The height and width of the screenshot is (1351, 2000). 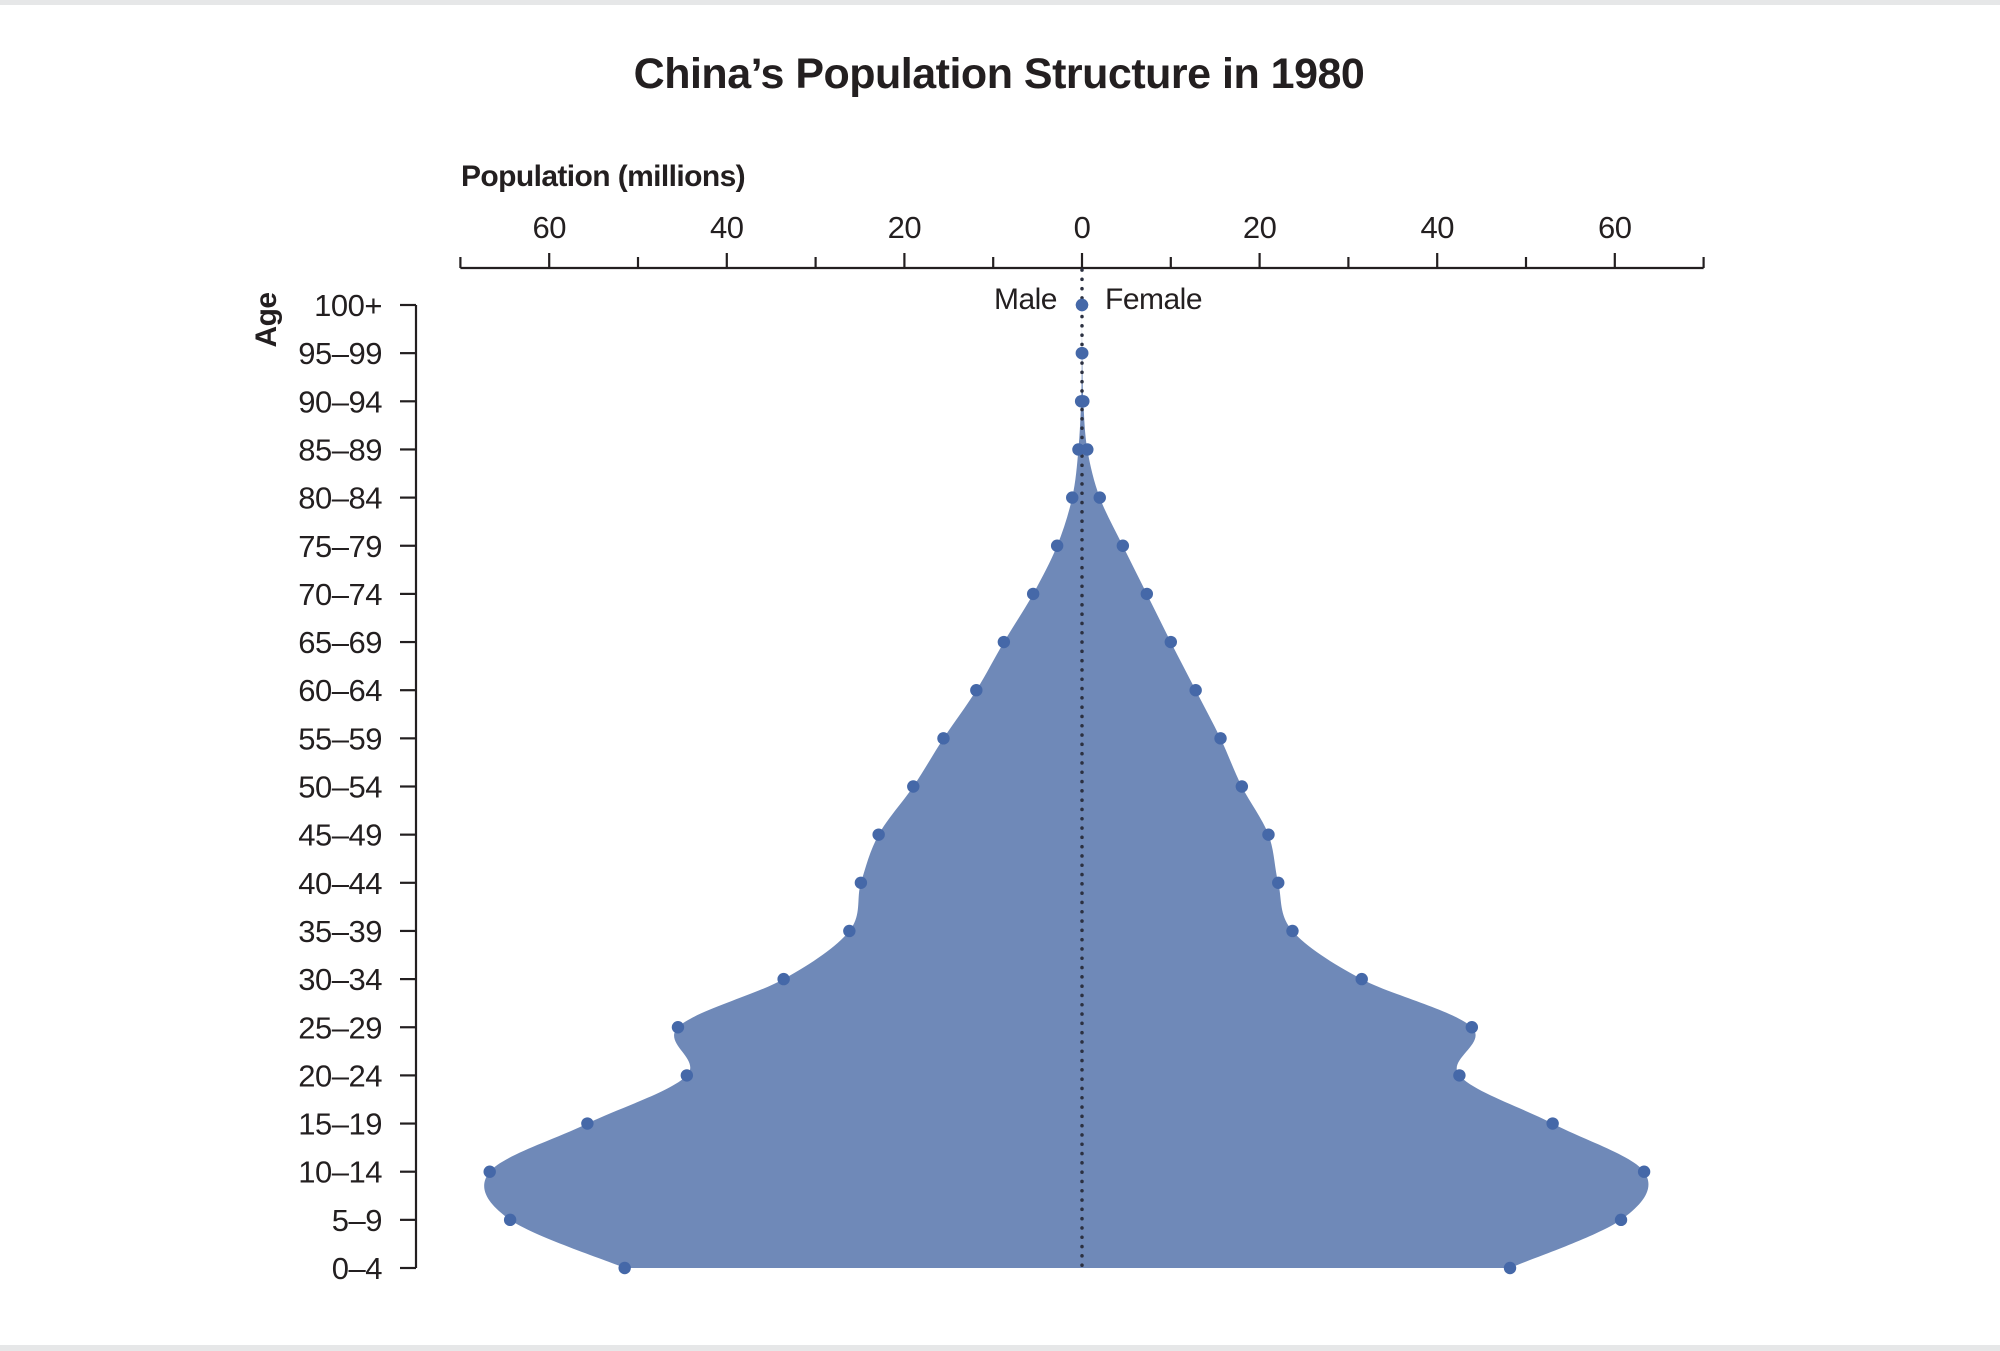 What do you see at coordinates (340, 835) in the screenshot?
I see `y-tick-label: 45–49` at bounding box center [340, 835].